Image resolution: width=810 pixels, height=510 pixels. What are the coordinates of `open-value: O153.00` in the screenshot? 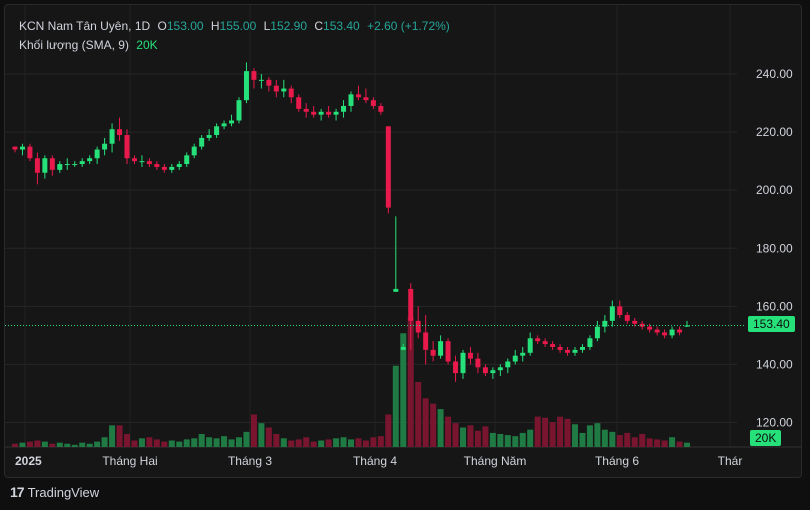 It's located at (180, 26).